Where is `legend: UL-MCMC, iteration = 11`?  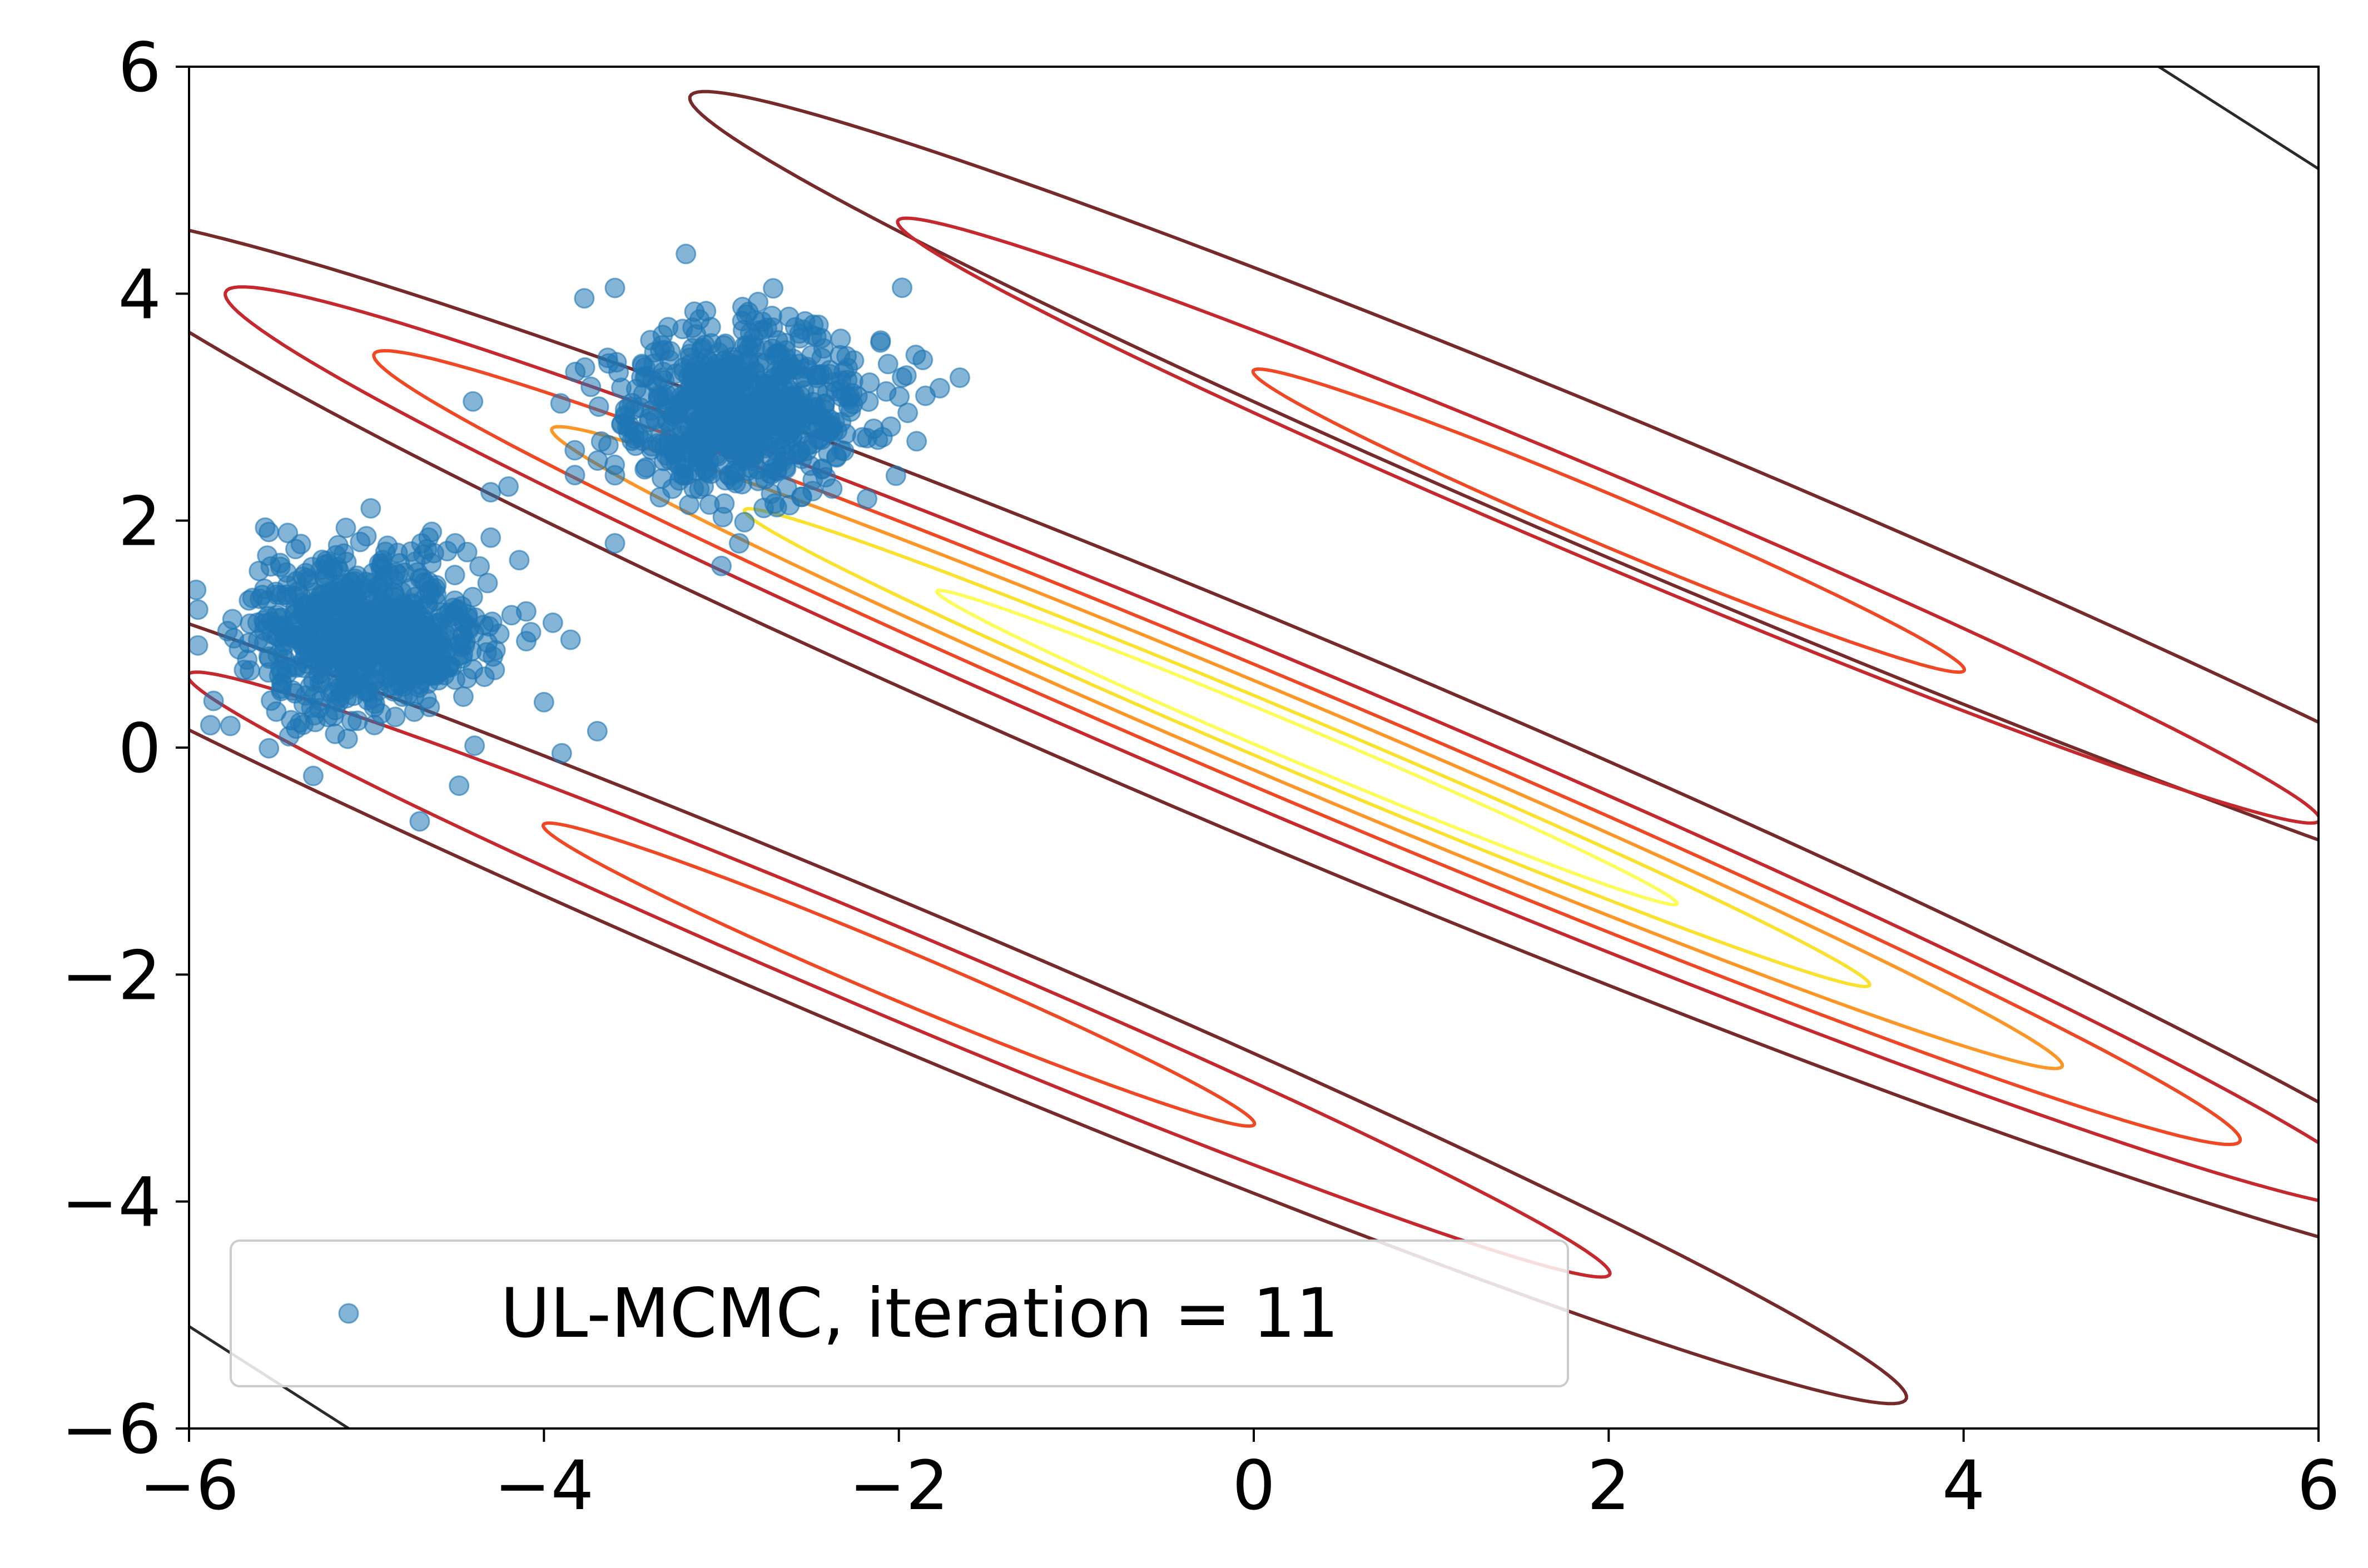
legend: UL-MCMC, iteration = 11 is located at coordinates (899, 1313).